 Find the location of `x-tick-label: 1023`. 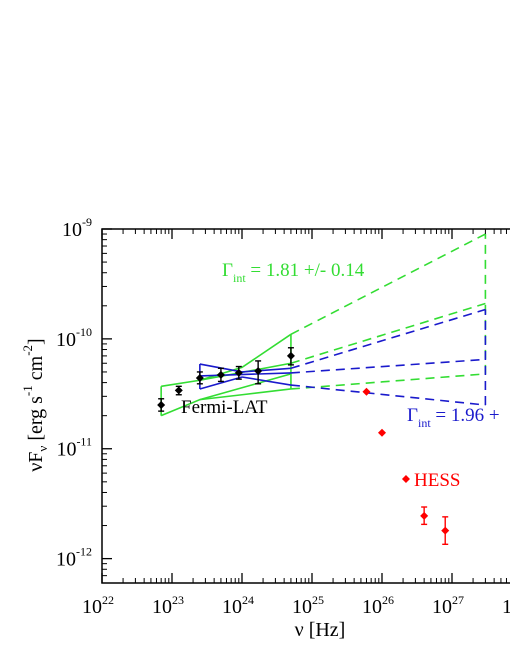

x-tick-label: 1023 is located at coordinates (168, 605).